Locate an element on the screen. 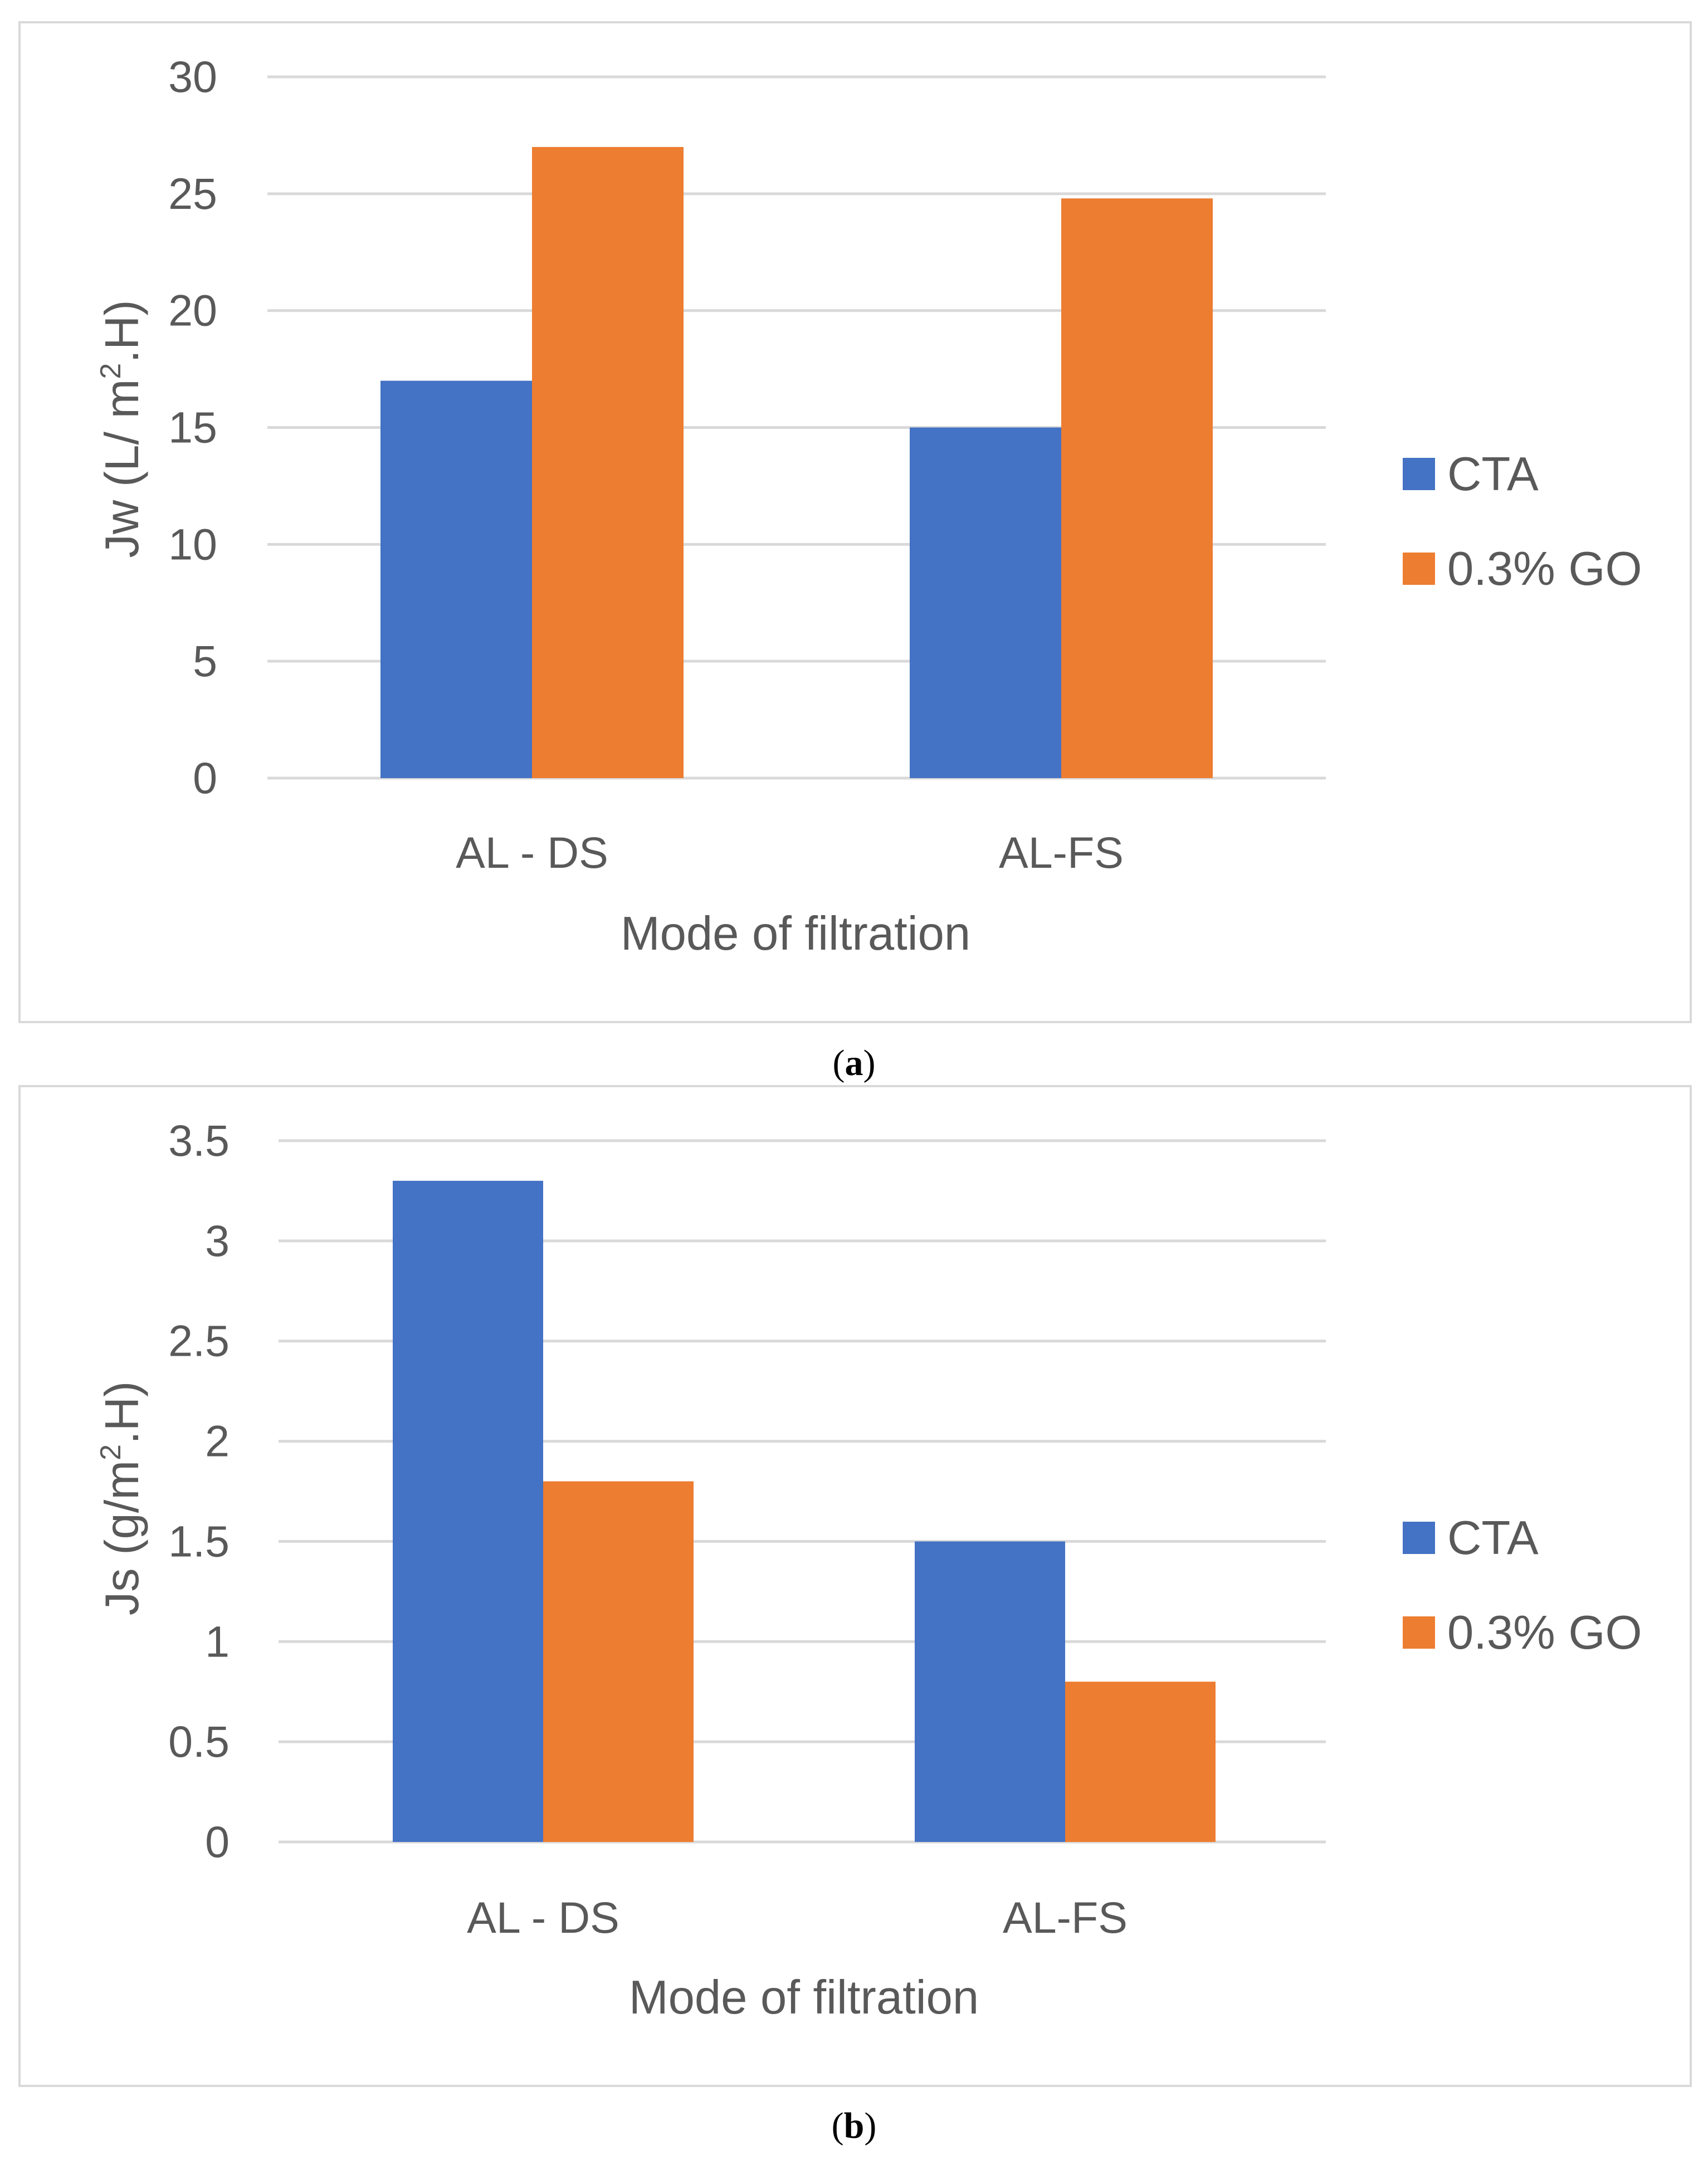 The height and width of the screenshot is (2160, 1708). chart-a-y-axis-label-tail: .H) is located at coordinates (122, 331).